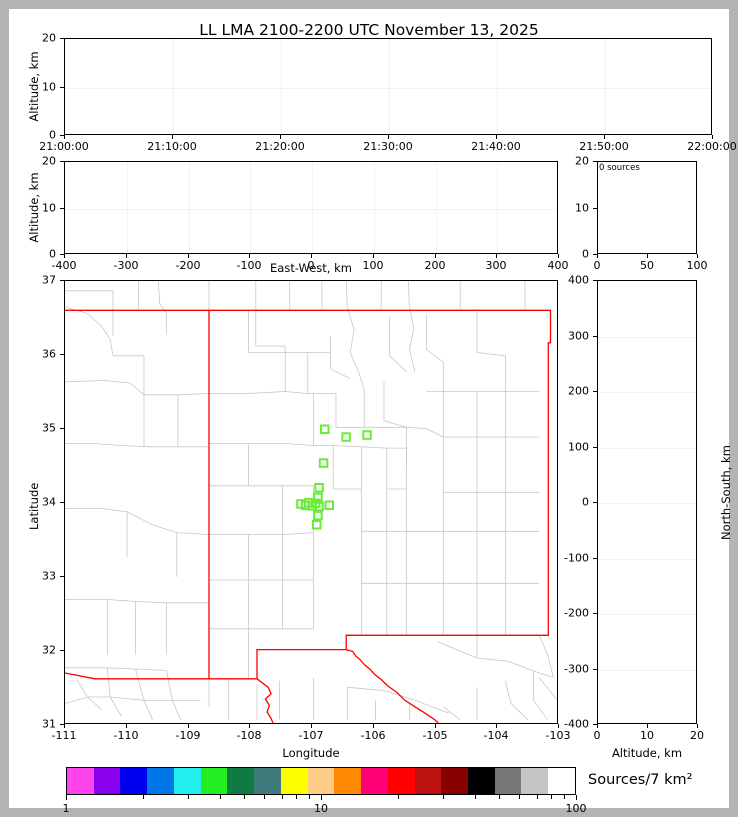 The width and height of the screenshot is (738, 817). What do you see at coordinates (578, 336) in the screenshot?
I see `north-south-tick-y-7: 300` at bounding box center [578, 336].